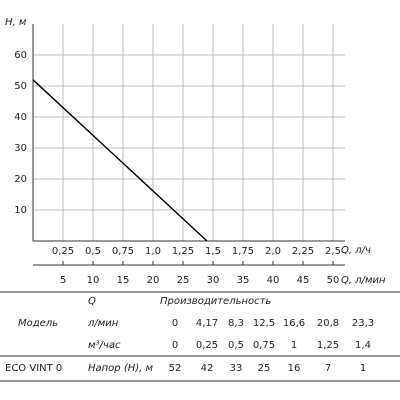  I want to click on table-cell: 23,3, so click(363, 323).